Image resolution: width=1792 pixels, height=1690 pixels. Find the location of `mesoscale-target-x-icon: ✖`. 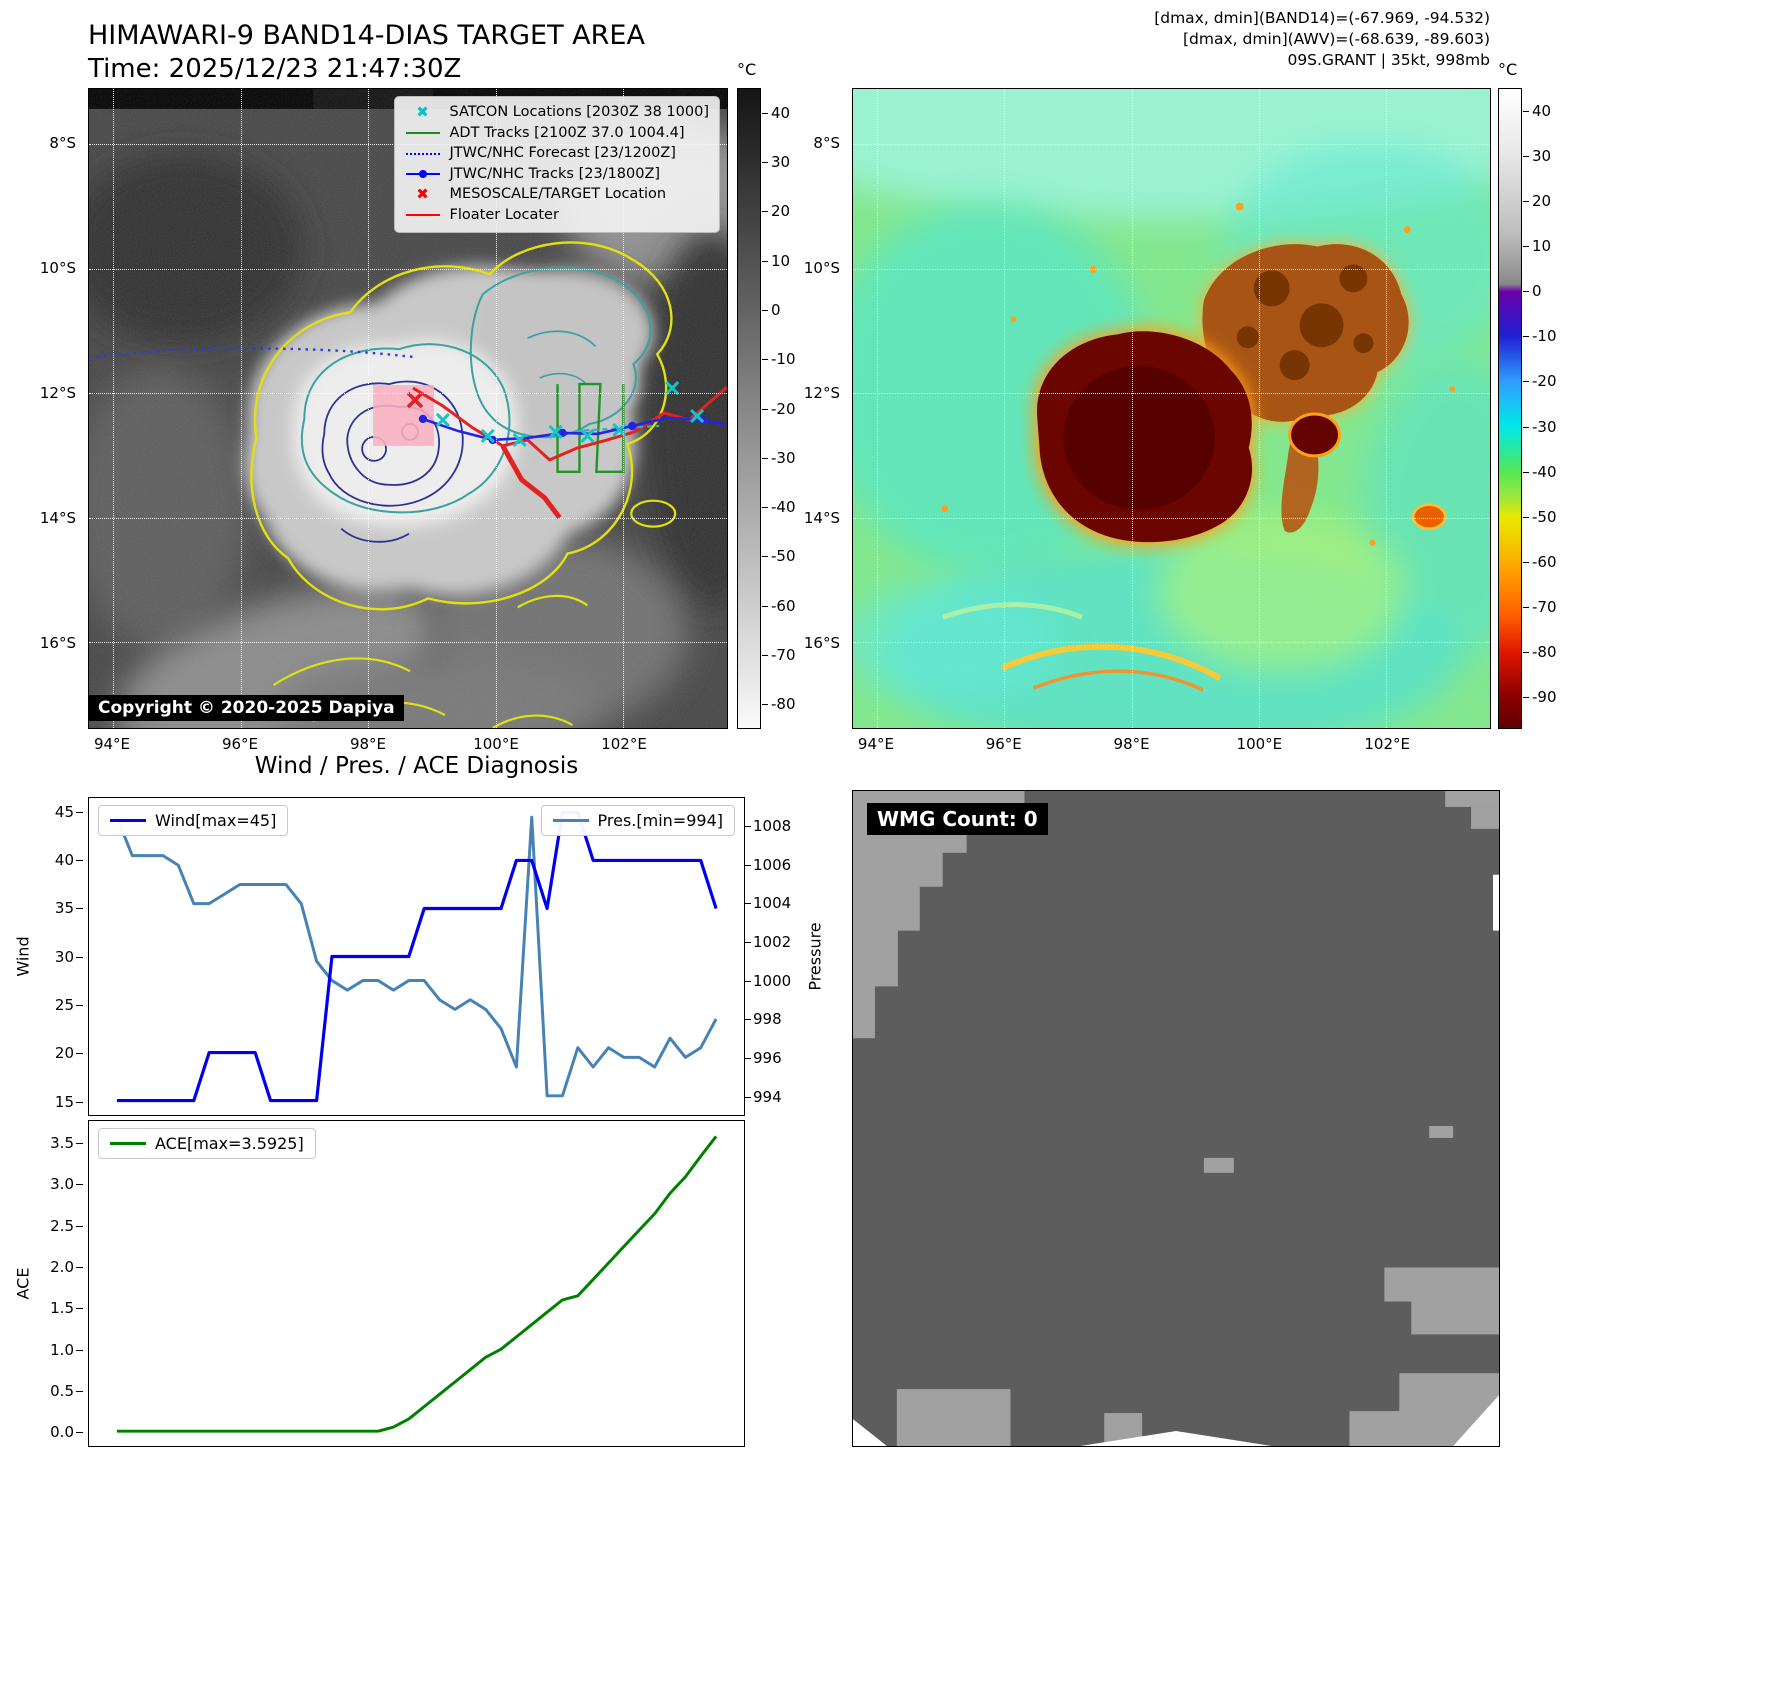

mesoscale-target-x-icon: ✖ is located at coordinates (422, 194).